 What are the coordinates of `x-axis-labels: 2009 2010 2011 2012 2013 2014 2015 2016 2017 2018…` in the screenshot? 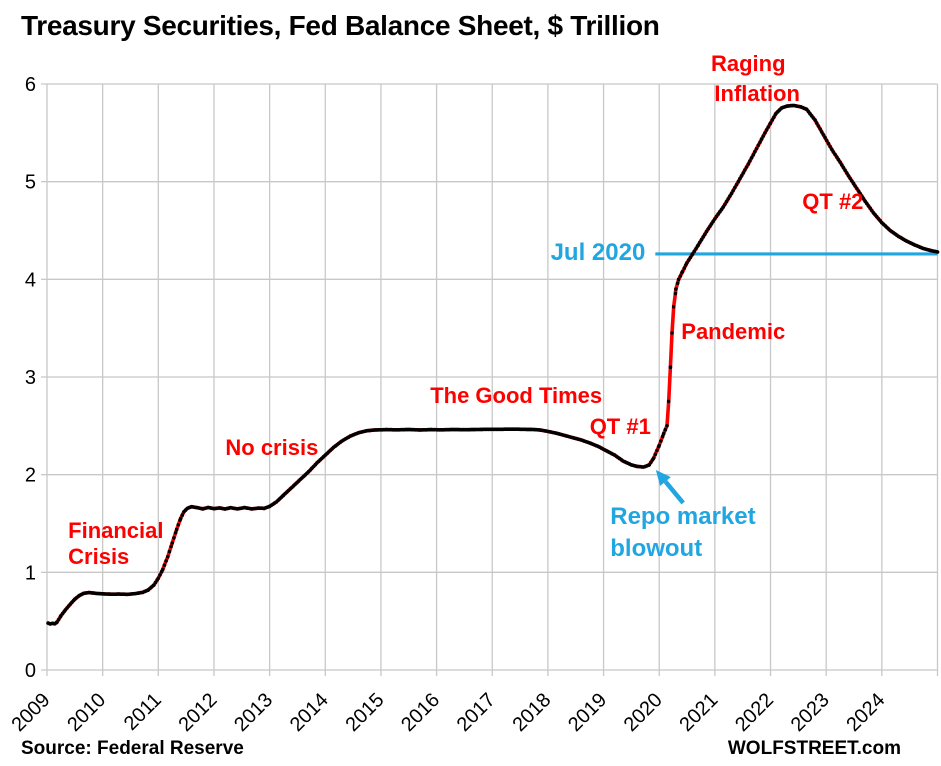 It's located at (449, 712).